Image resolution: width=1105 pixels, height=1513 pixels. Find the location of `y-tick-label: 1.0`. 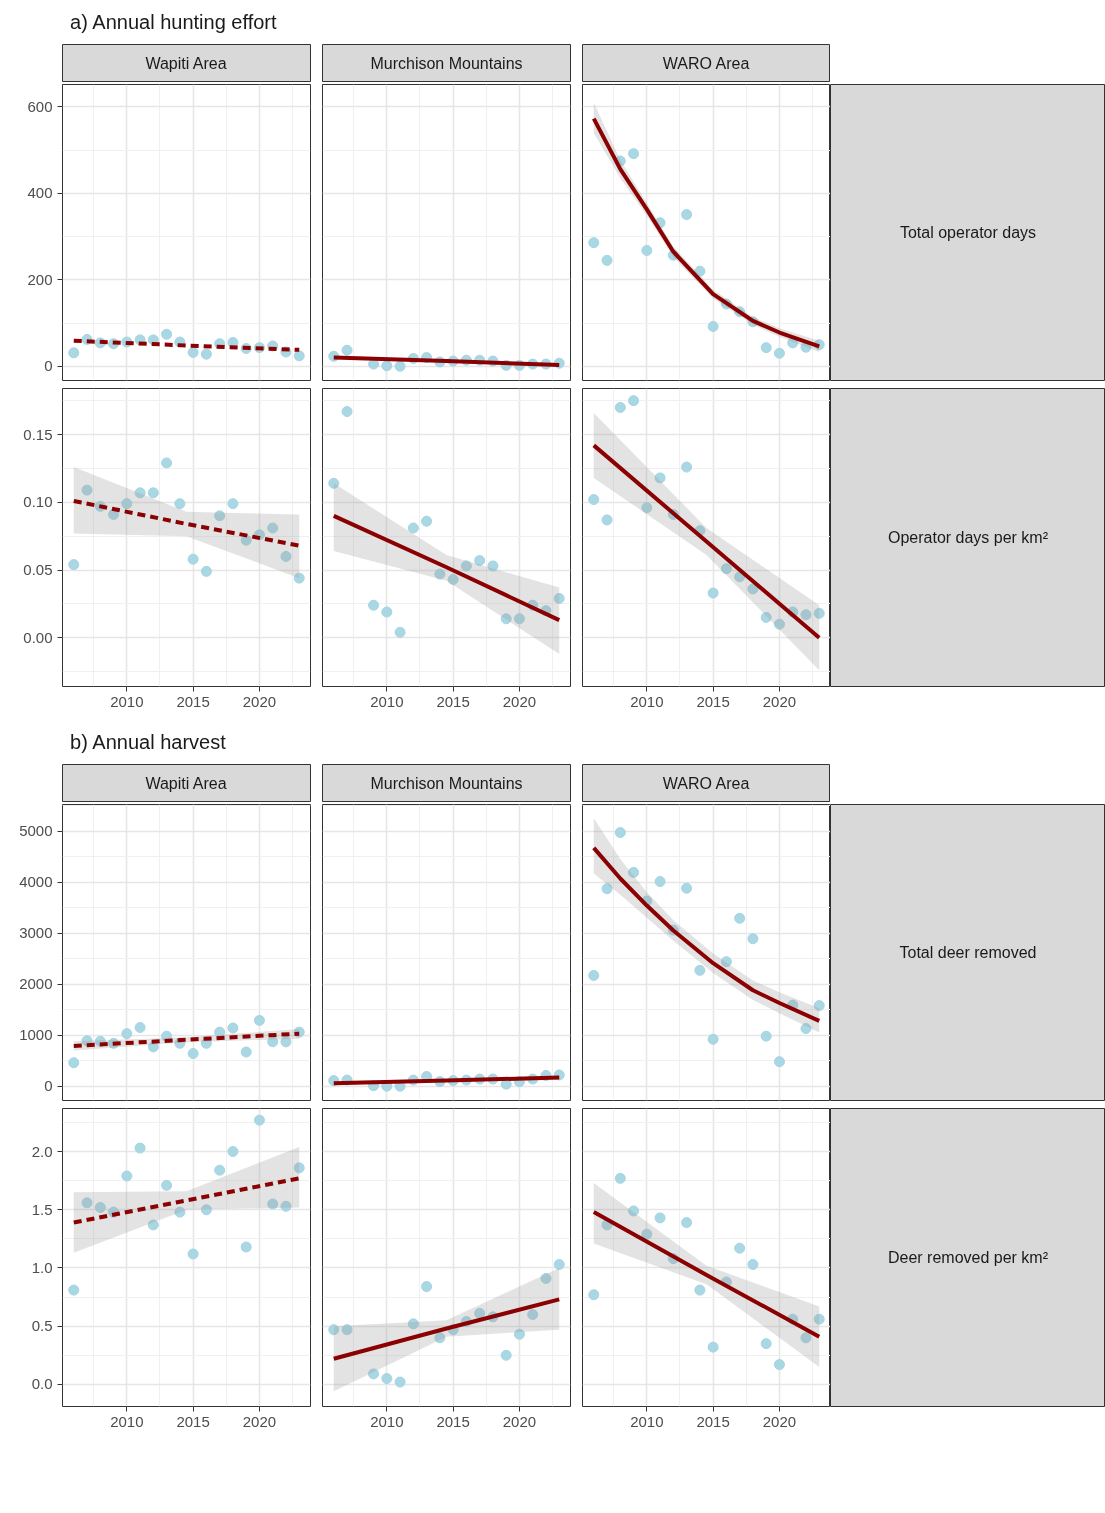

y-tick-label: 1.0 is located at coordinates (42, 1267).